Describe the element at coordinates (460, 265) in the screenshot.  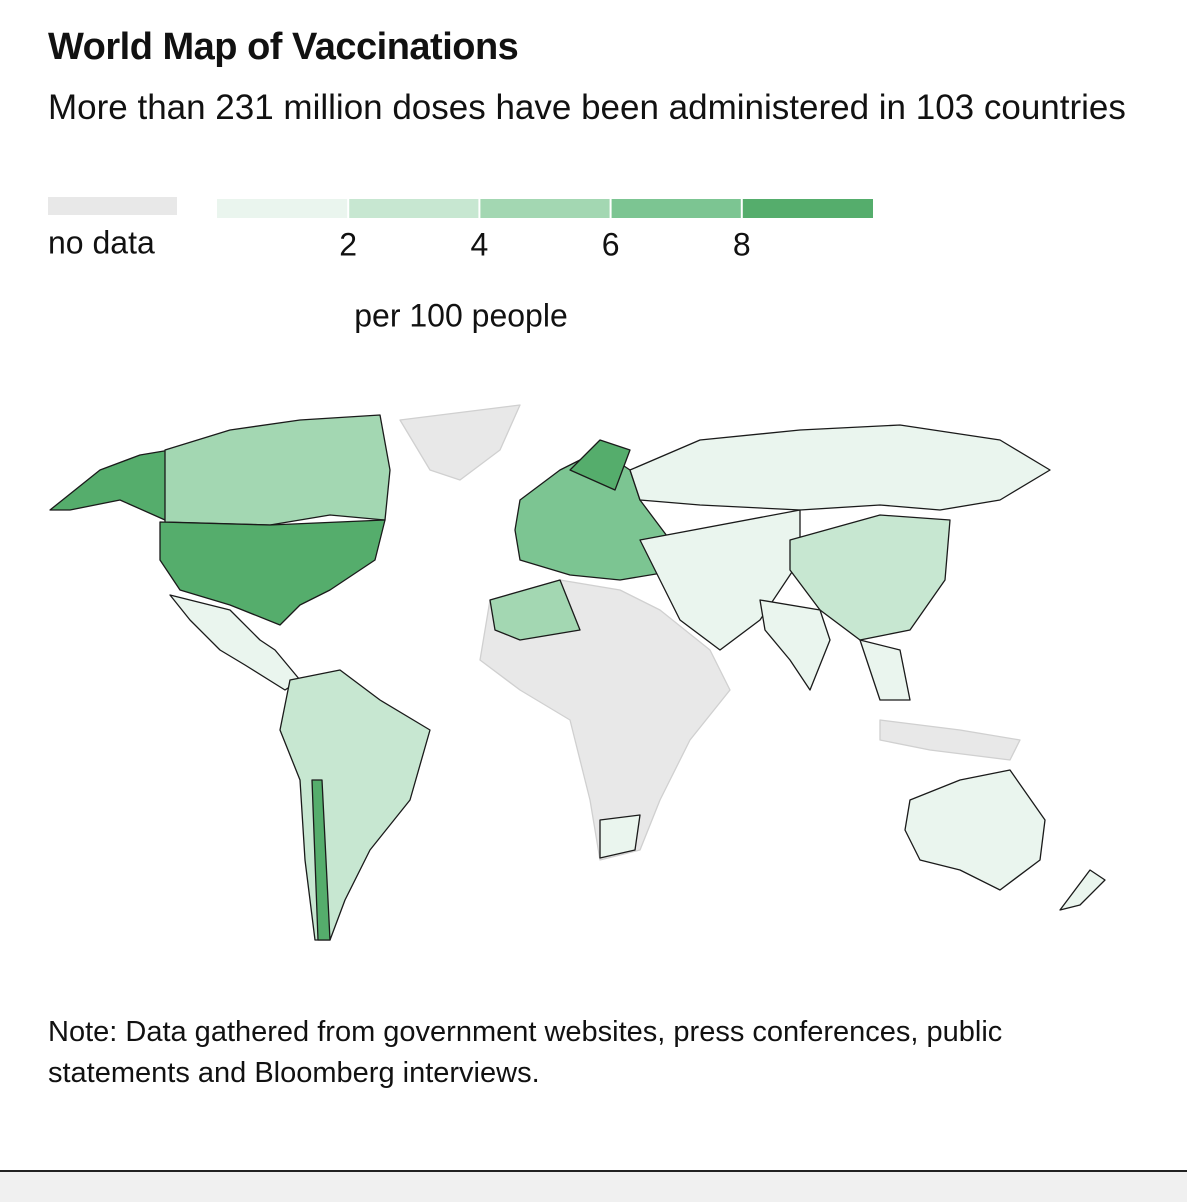
I see `legend: no data per 100 people 2 4 6 8` at that location.